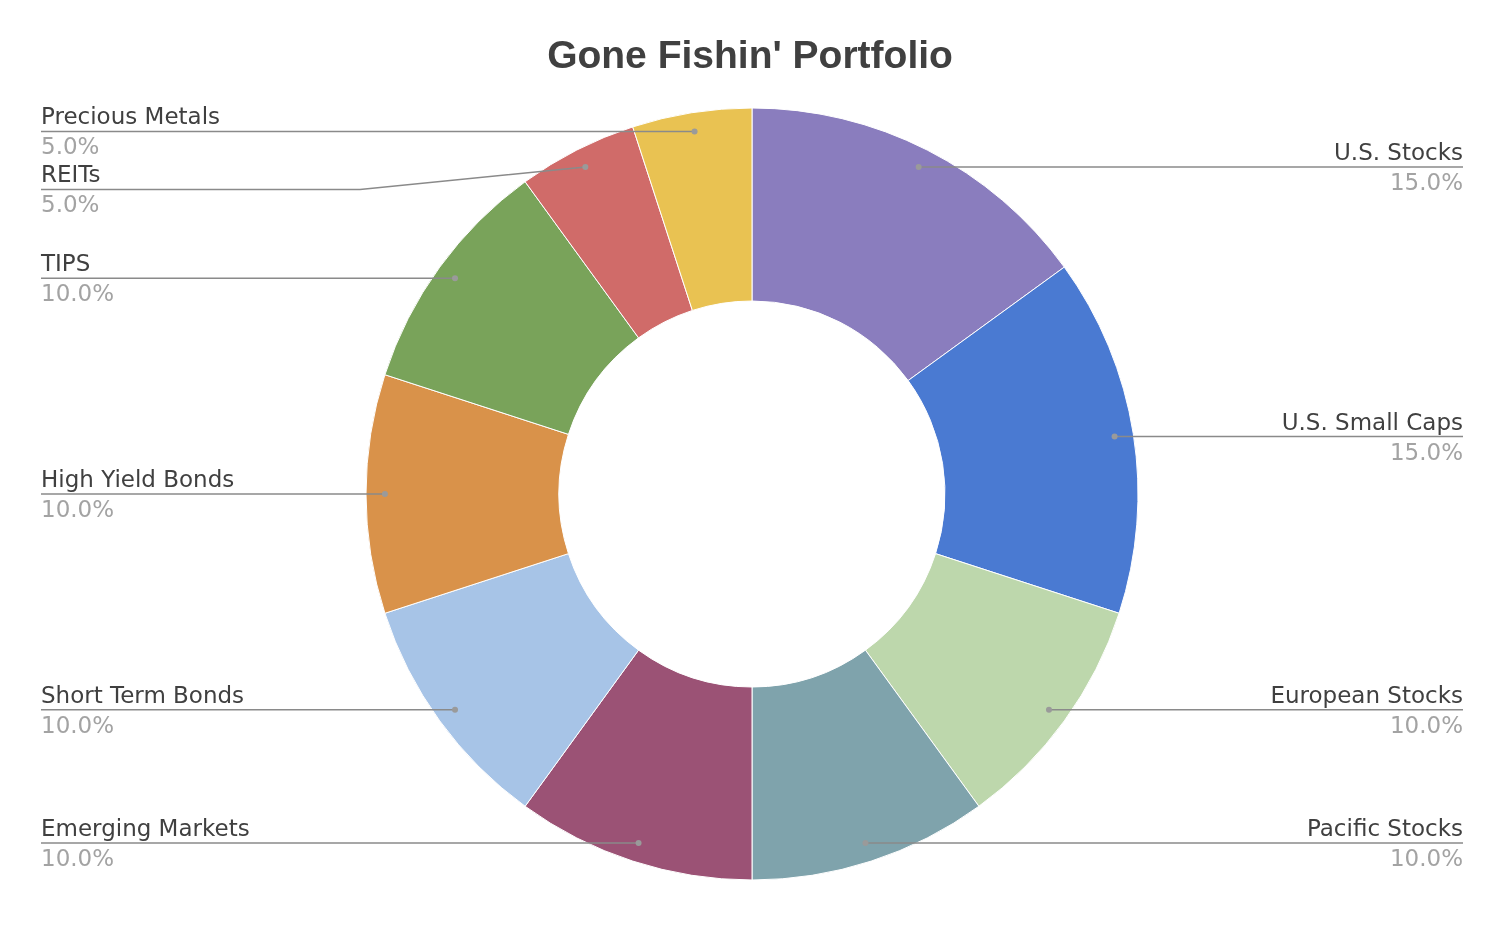  What do you see at coordinates (1366, 694) in the screenshot?
I see `slice-label: European Stocks` at bounding box center [1366, 694].